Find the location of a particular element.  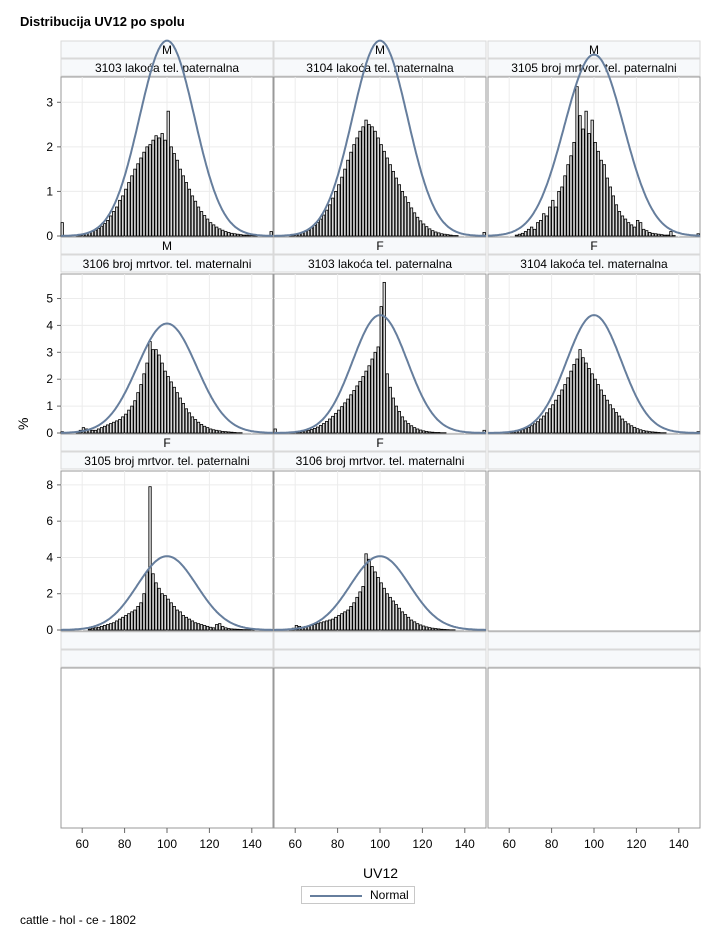

legend: Normal is located at coordinates (358, 895).